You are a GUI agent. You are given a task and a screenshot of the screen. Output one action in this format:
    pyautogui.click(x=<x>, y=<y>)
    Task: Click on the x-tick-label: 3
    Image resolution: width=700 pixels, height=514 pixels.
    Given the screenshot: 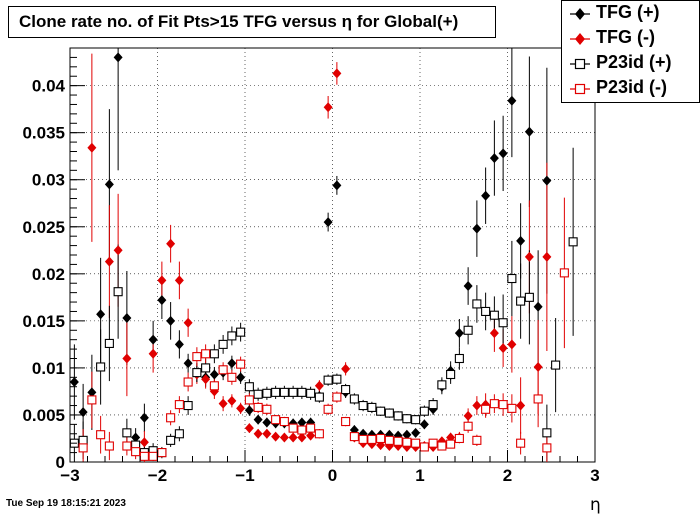 What is the action you would take?
    pyautogui.click(x=594, y=475)
    